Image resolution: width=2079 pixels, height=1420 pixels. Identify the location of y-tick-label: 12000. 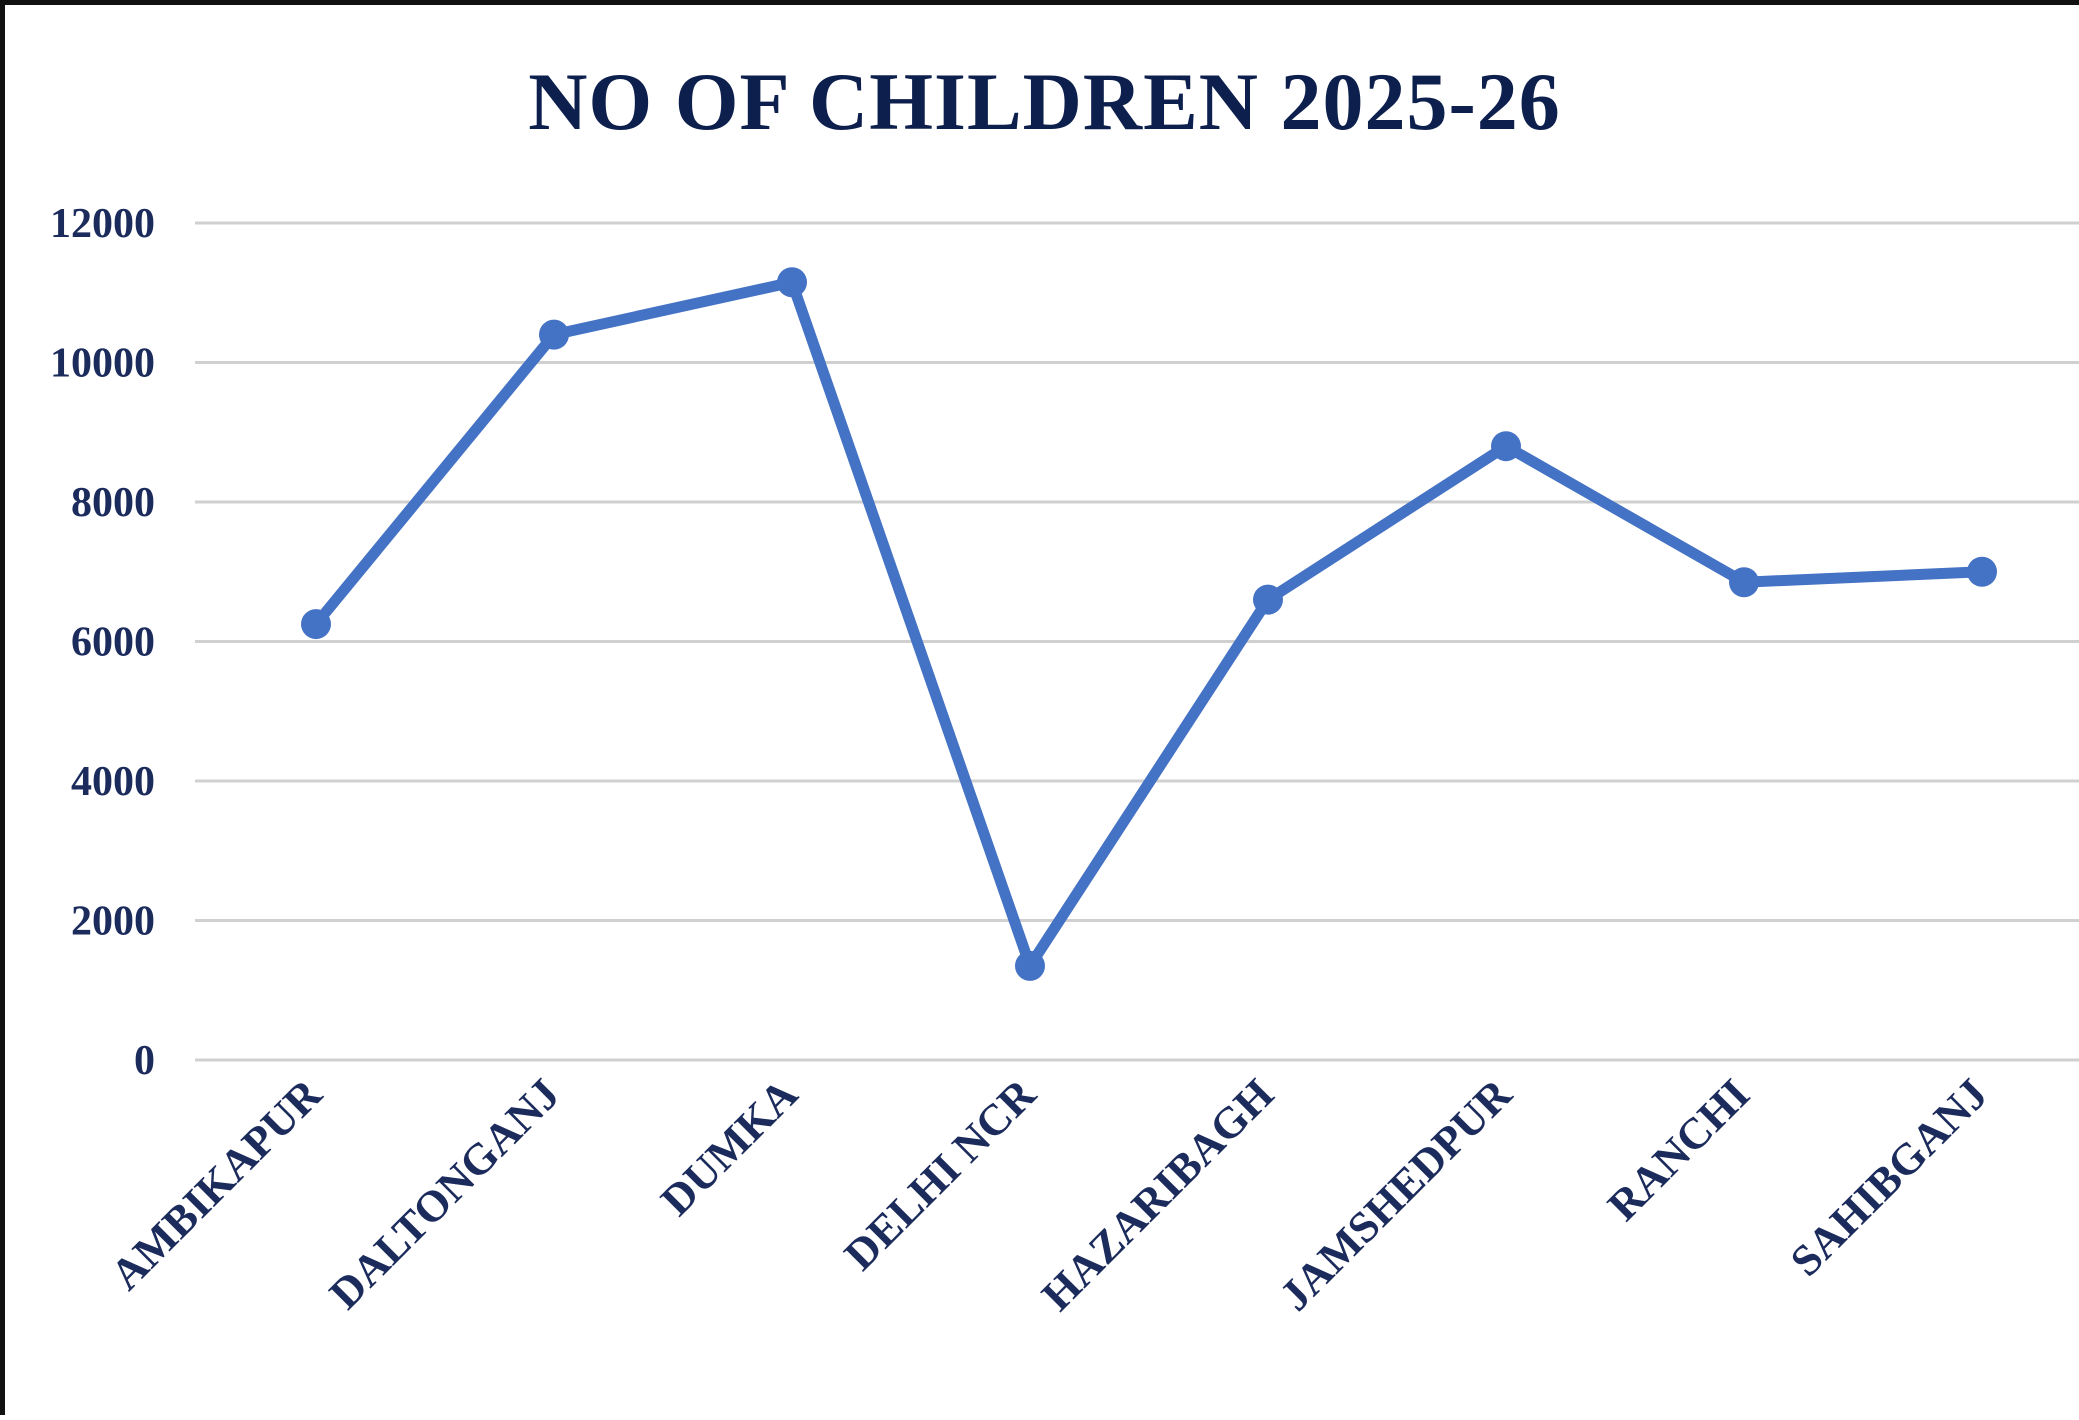
(102, 224).